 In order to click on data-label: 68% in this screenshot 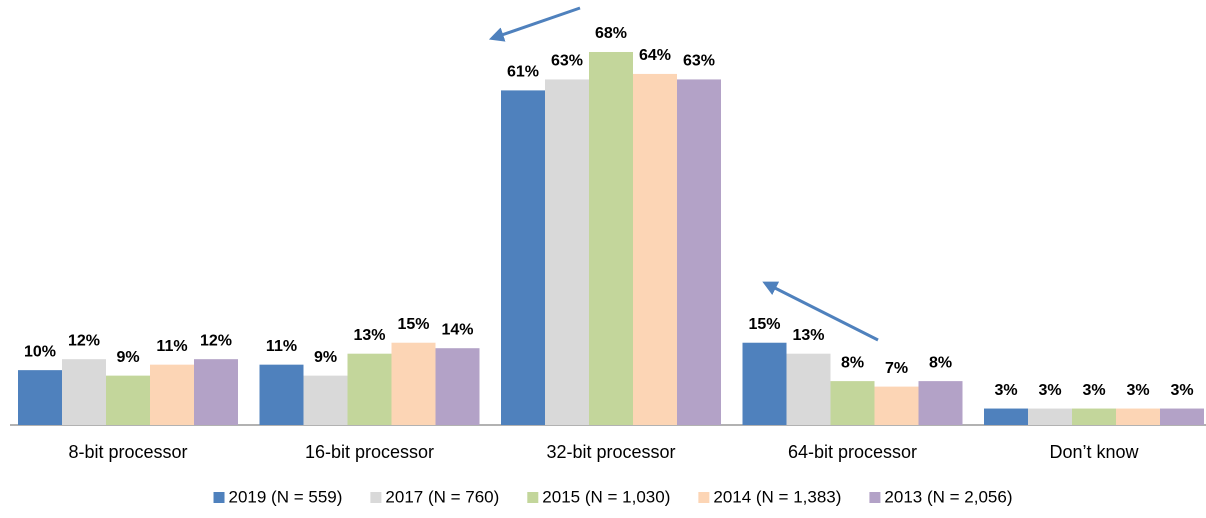, I will do `click(611, 33)`.